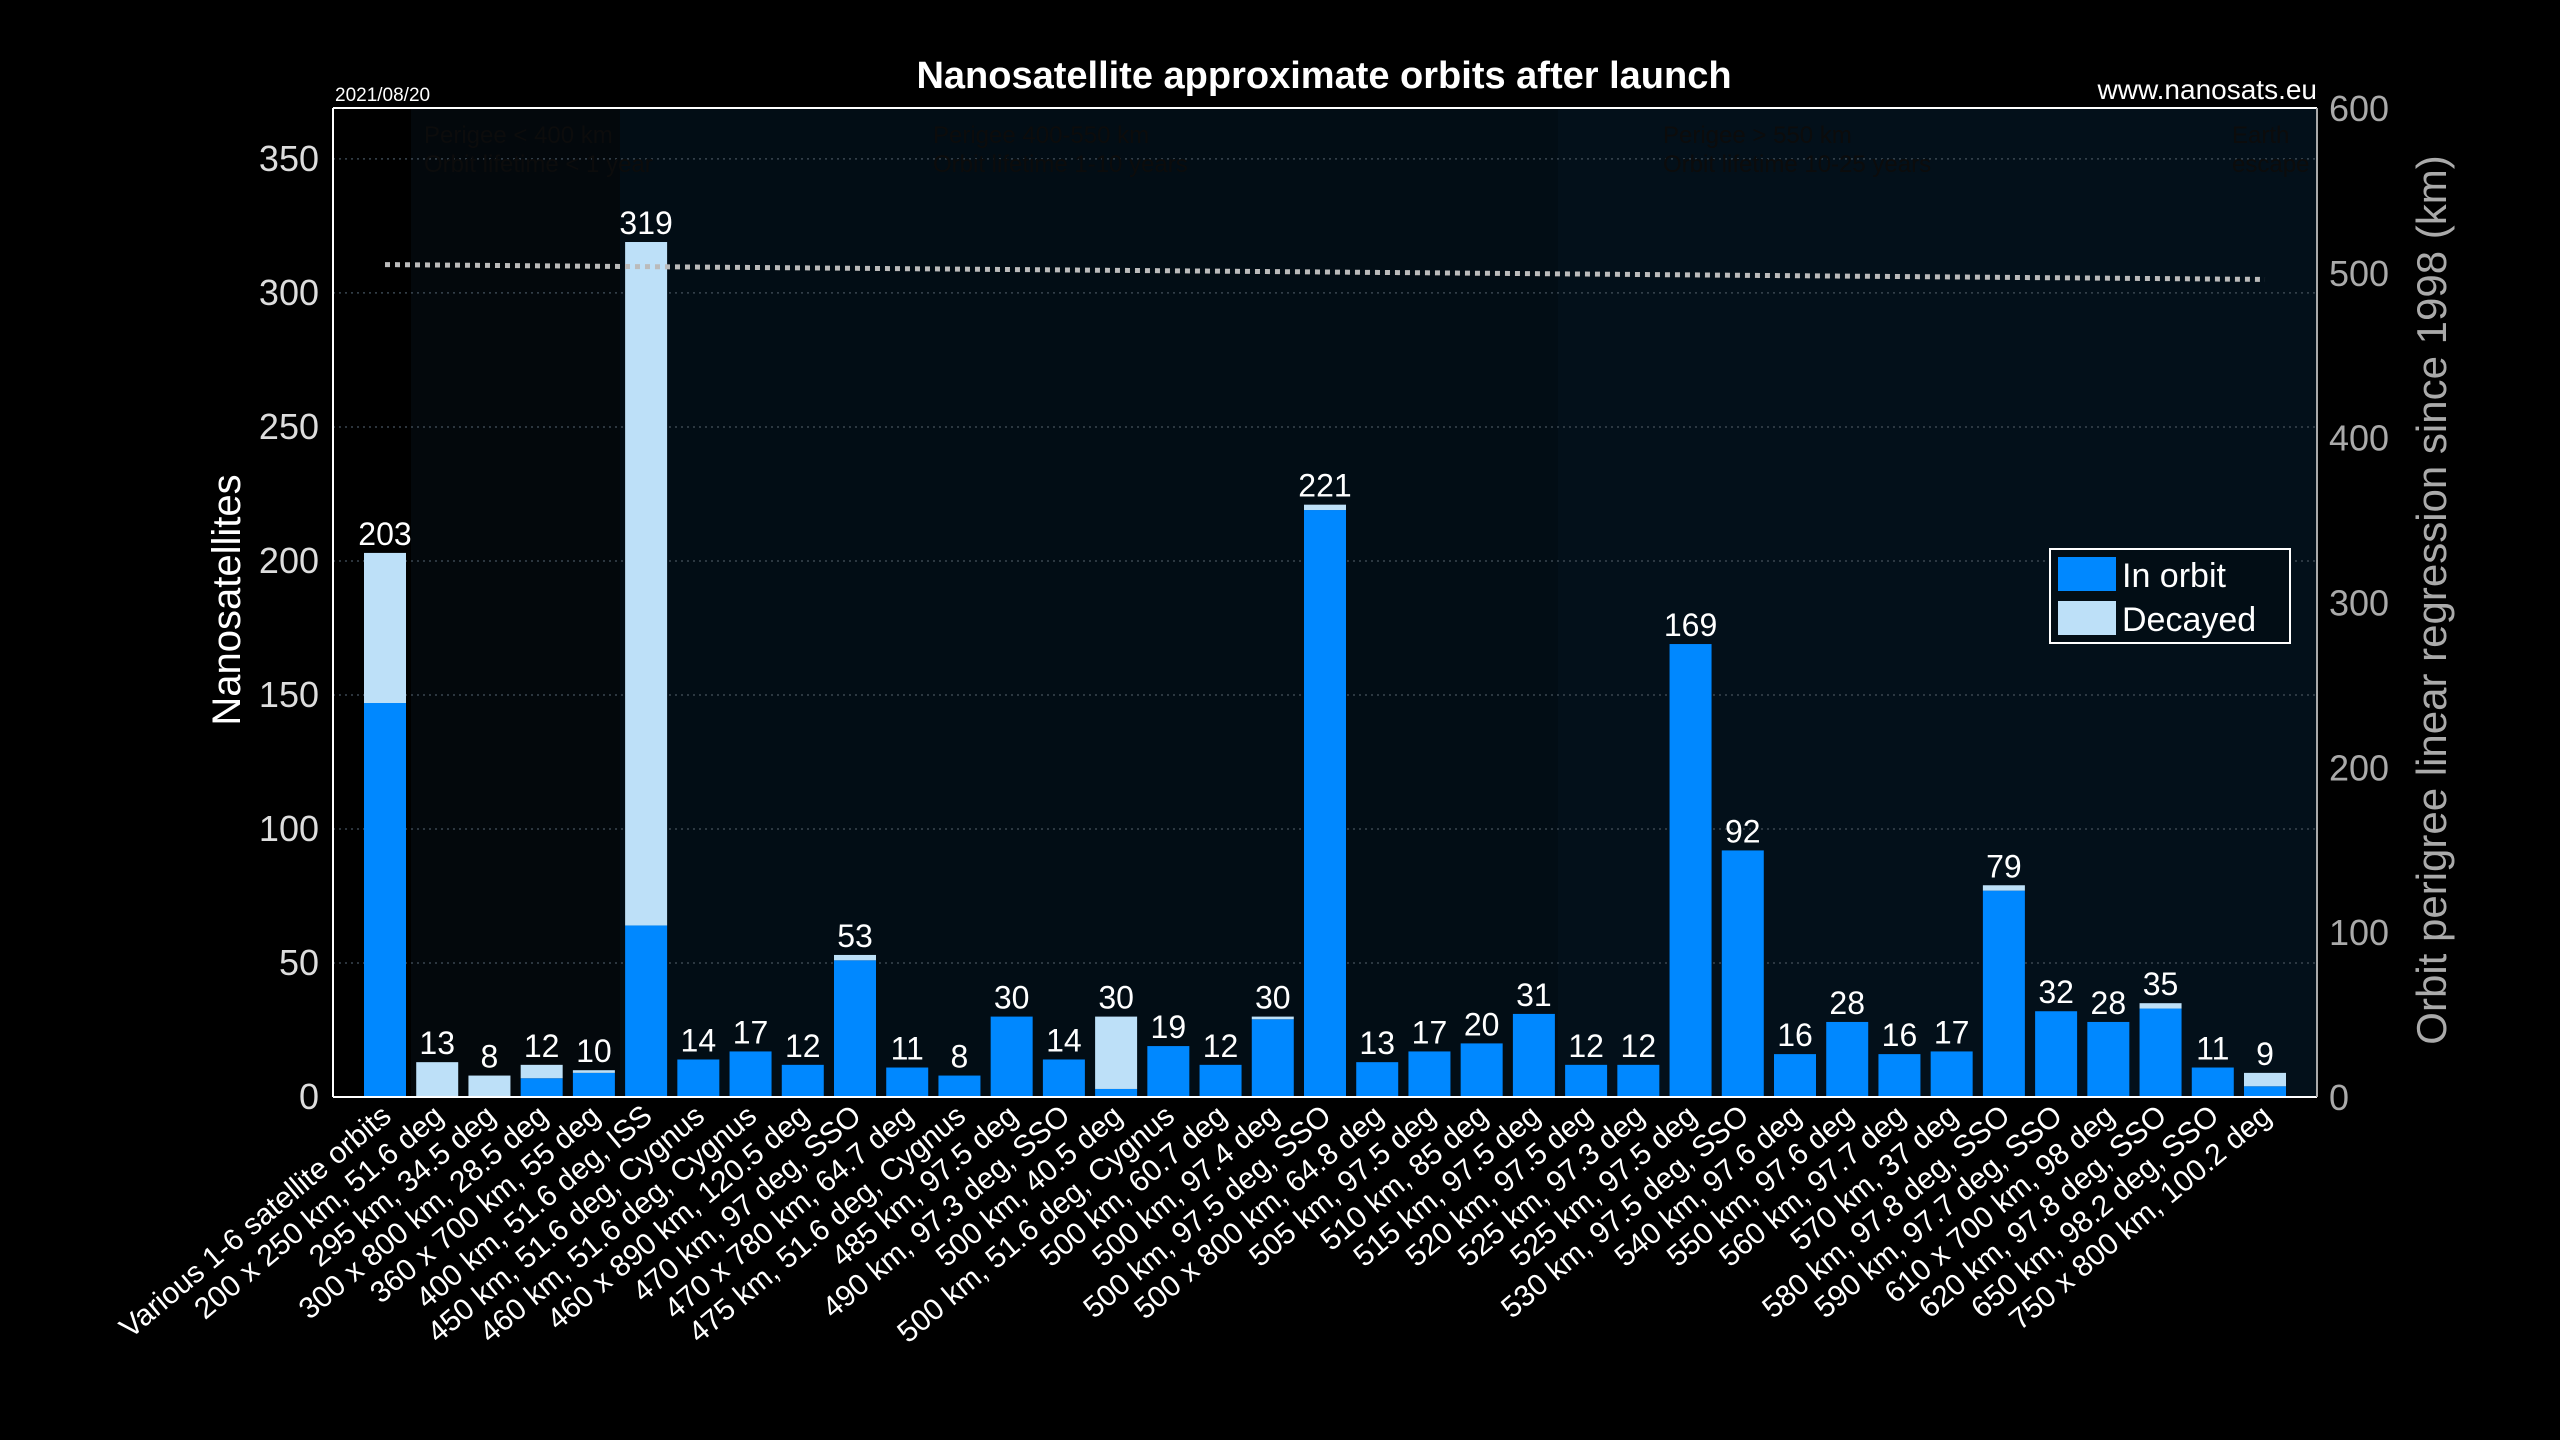 This screenshot has height=1440, width=2560. I want to click on legend-label-decayed: Decayed, so click(2189, 620).